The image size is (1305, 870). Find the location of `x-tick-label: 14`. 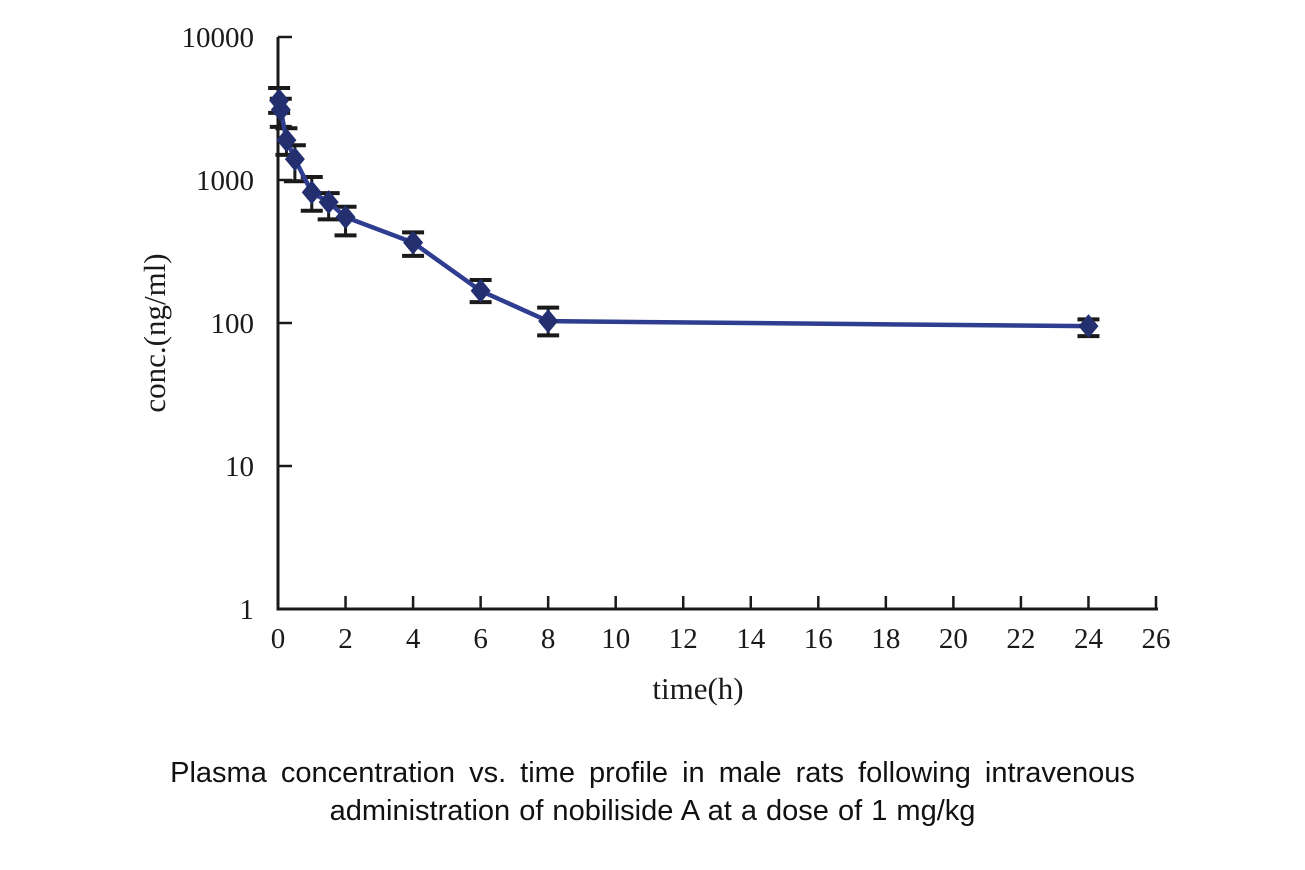

x-tick-label: 14 is located at coordinates (751, 639).